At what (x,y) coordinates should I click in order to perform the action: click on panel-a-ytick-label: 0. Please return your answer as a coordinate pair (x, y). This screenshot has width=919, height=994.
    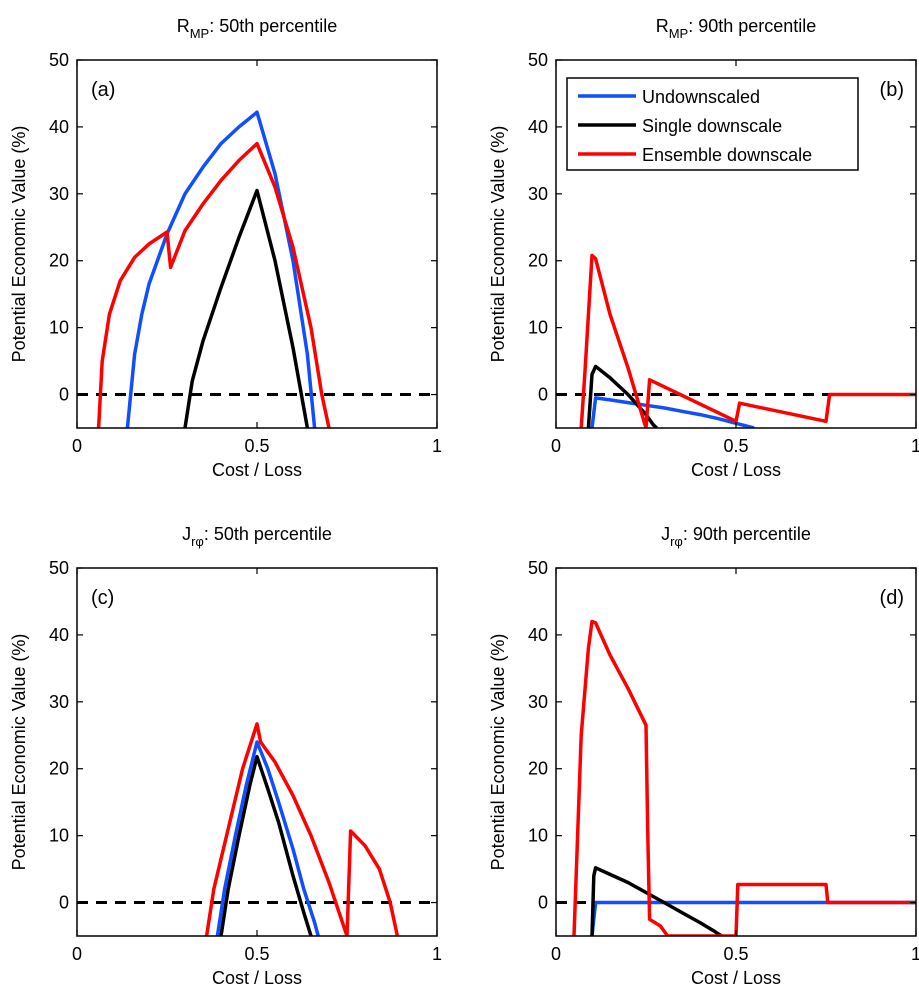
    Looking at the image, I should click on (64, 395).